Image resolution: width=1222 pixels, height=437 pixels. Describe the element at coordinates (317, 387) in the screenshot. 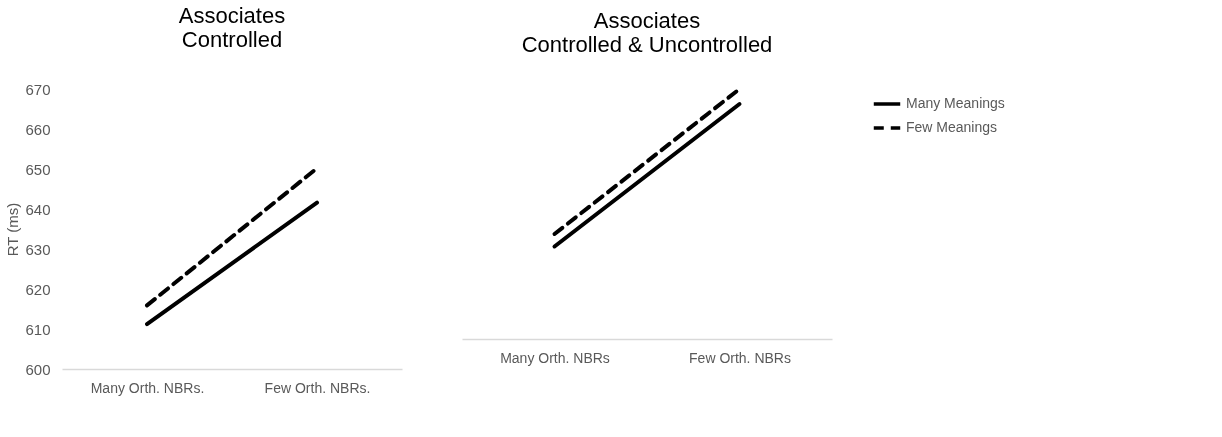

I see `x-tick-label: Few Orth. NBRs.` at that location.